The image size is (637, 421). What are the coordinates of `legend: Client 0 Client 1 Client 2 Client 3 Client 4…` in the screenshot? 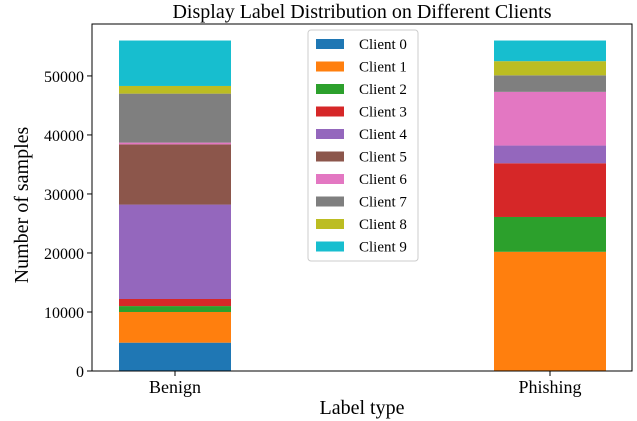 It's located at (363, 145).